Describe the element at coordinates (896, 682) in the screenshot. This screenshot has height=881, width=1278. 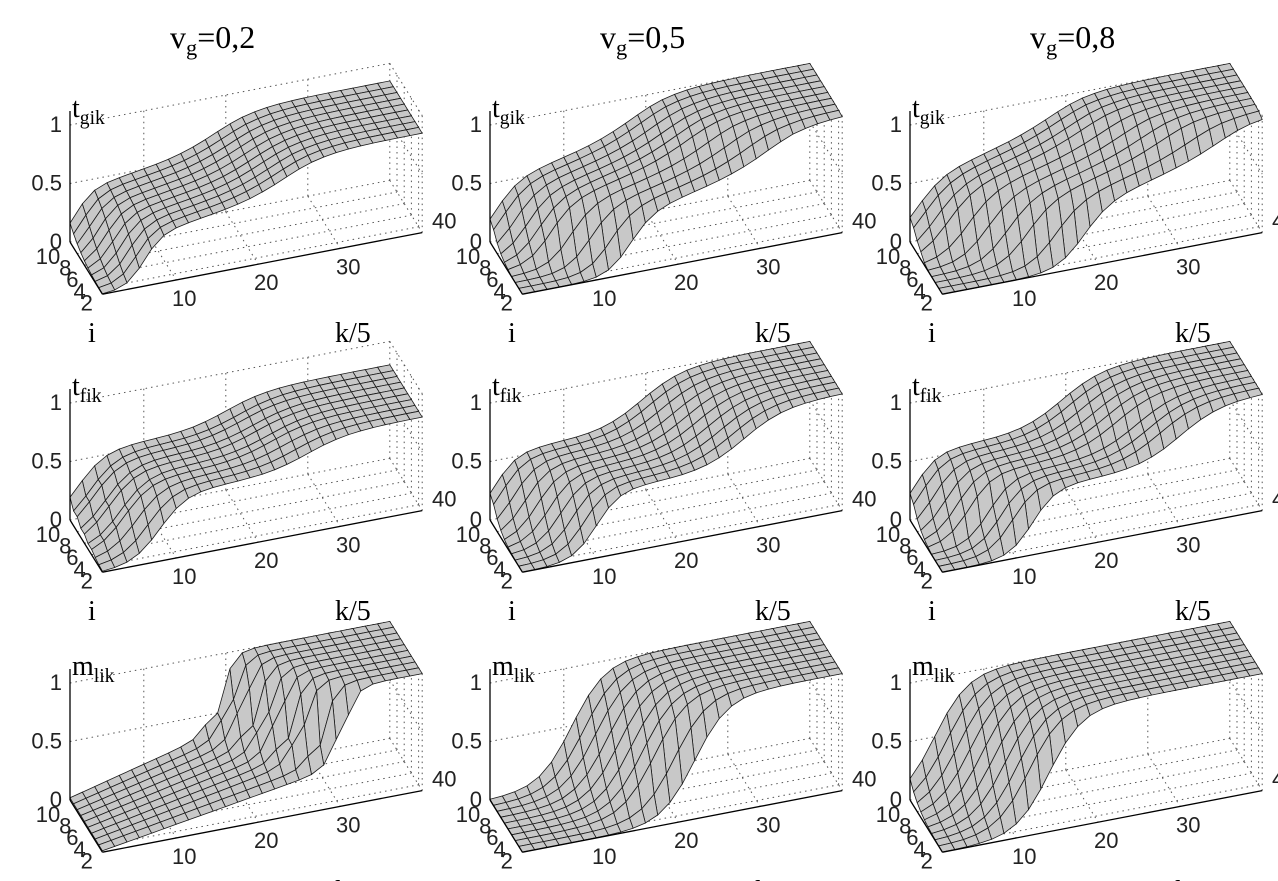
I see `z-tick-label: 1` at that location.